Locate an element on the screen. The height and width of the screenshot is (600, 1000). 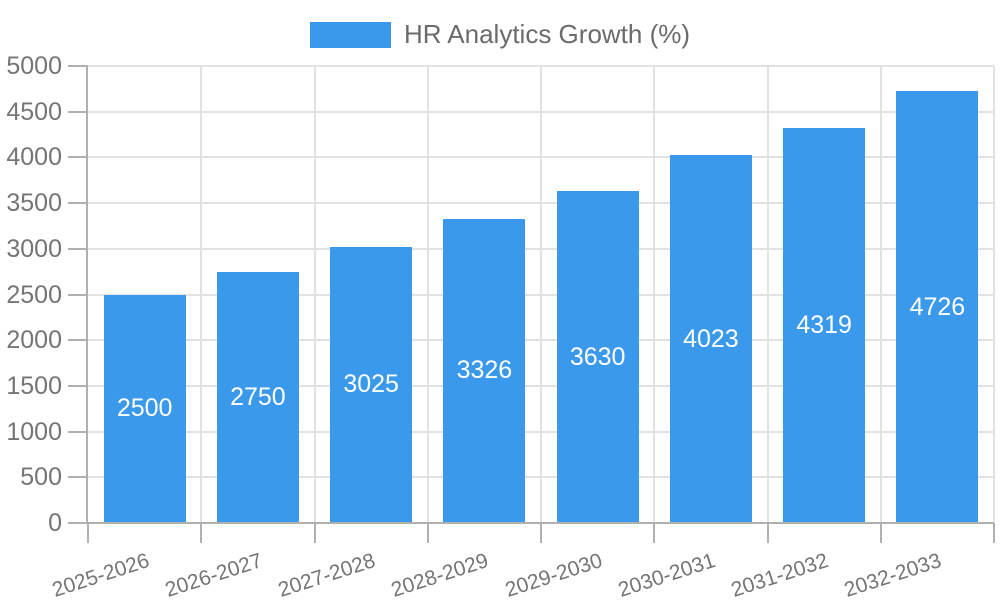
y-axis-label: 500 is located at coordinates (41, 477).